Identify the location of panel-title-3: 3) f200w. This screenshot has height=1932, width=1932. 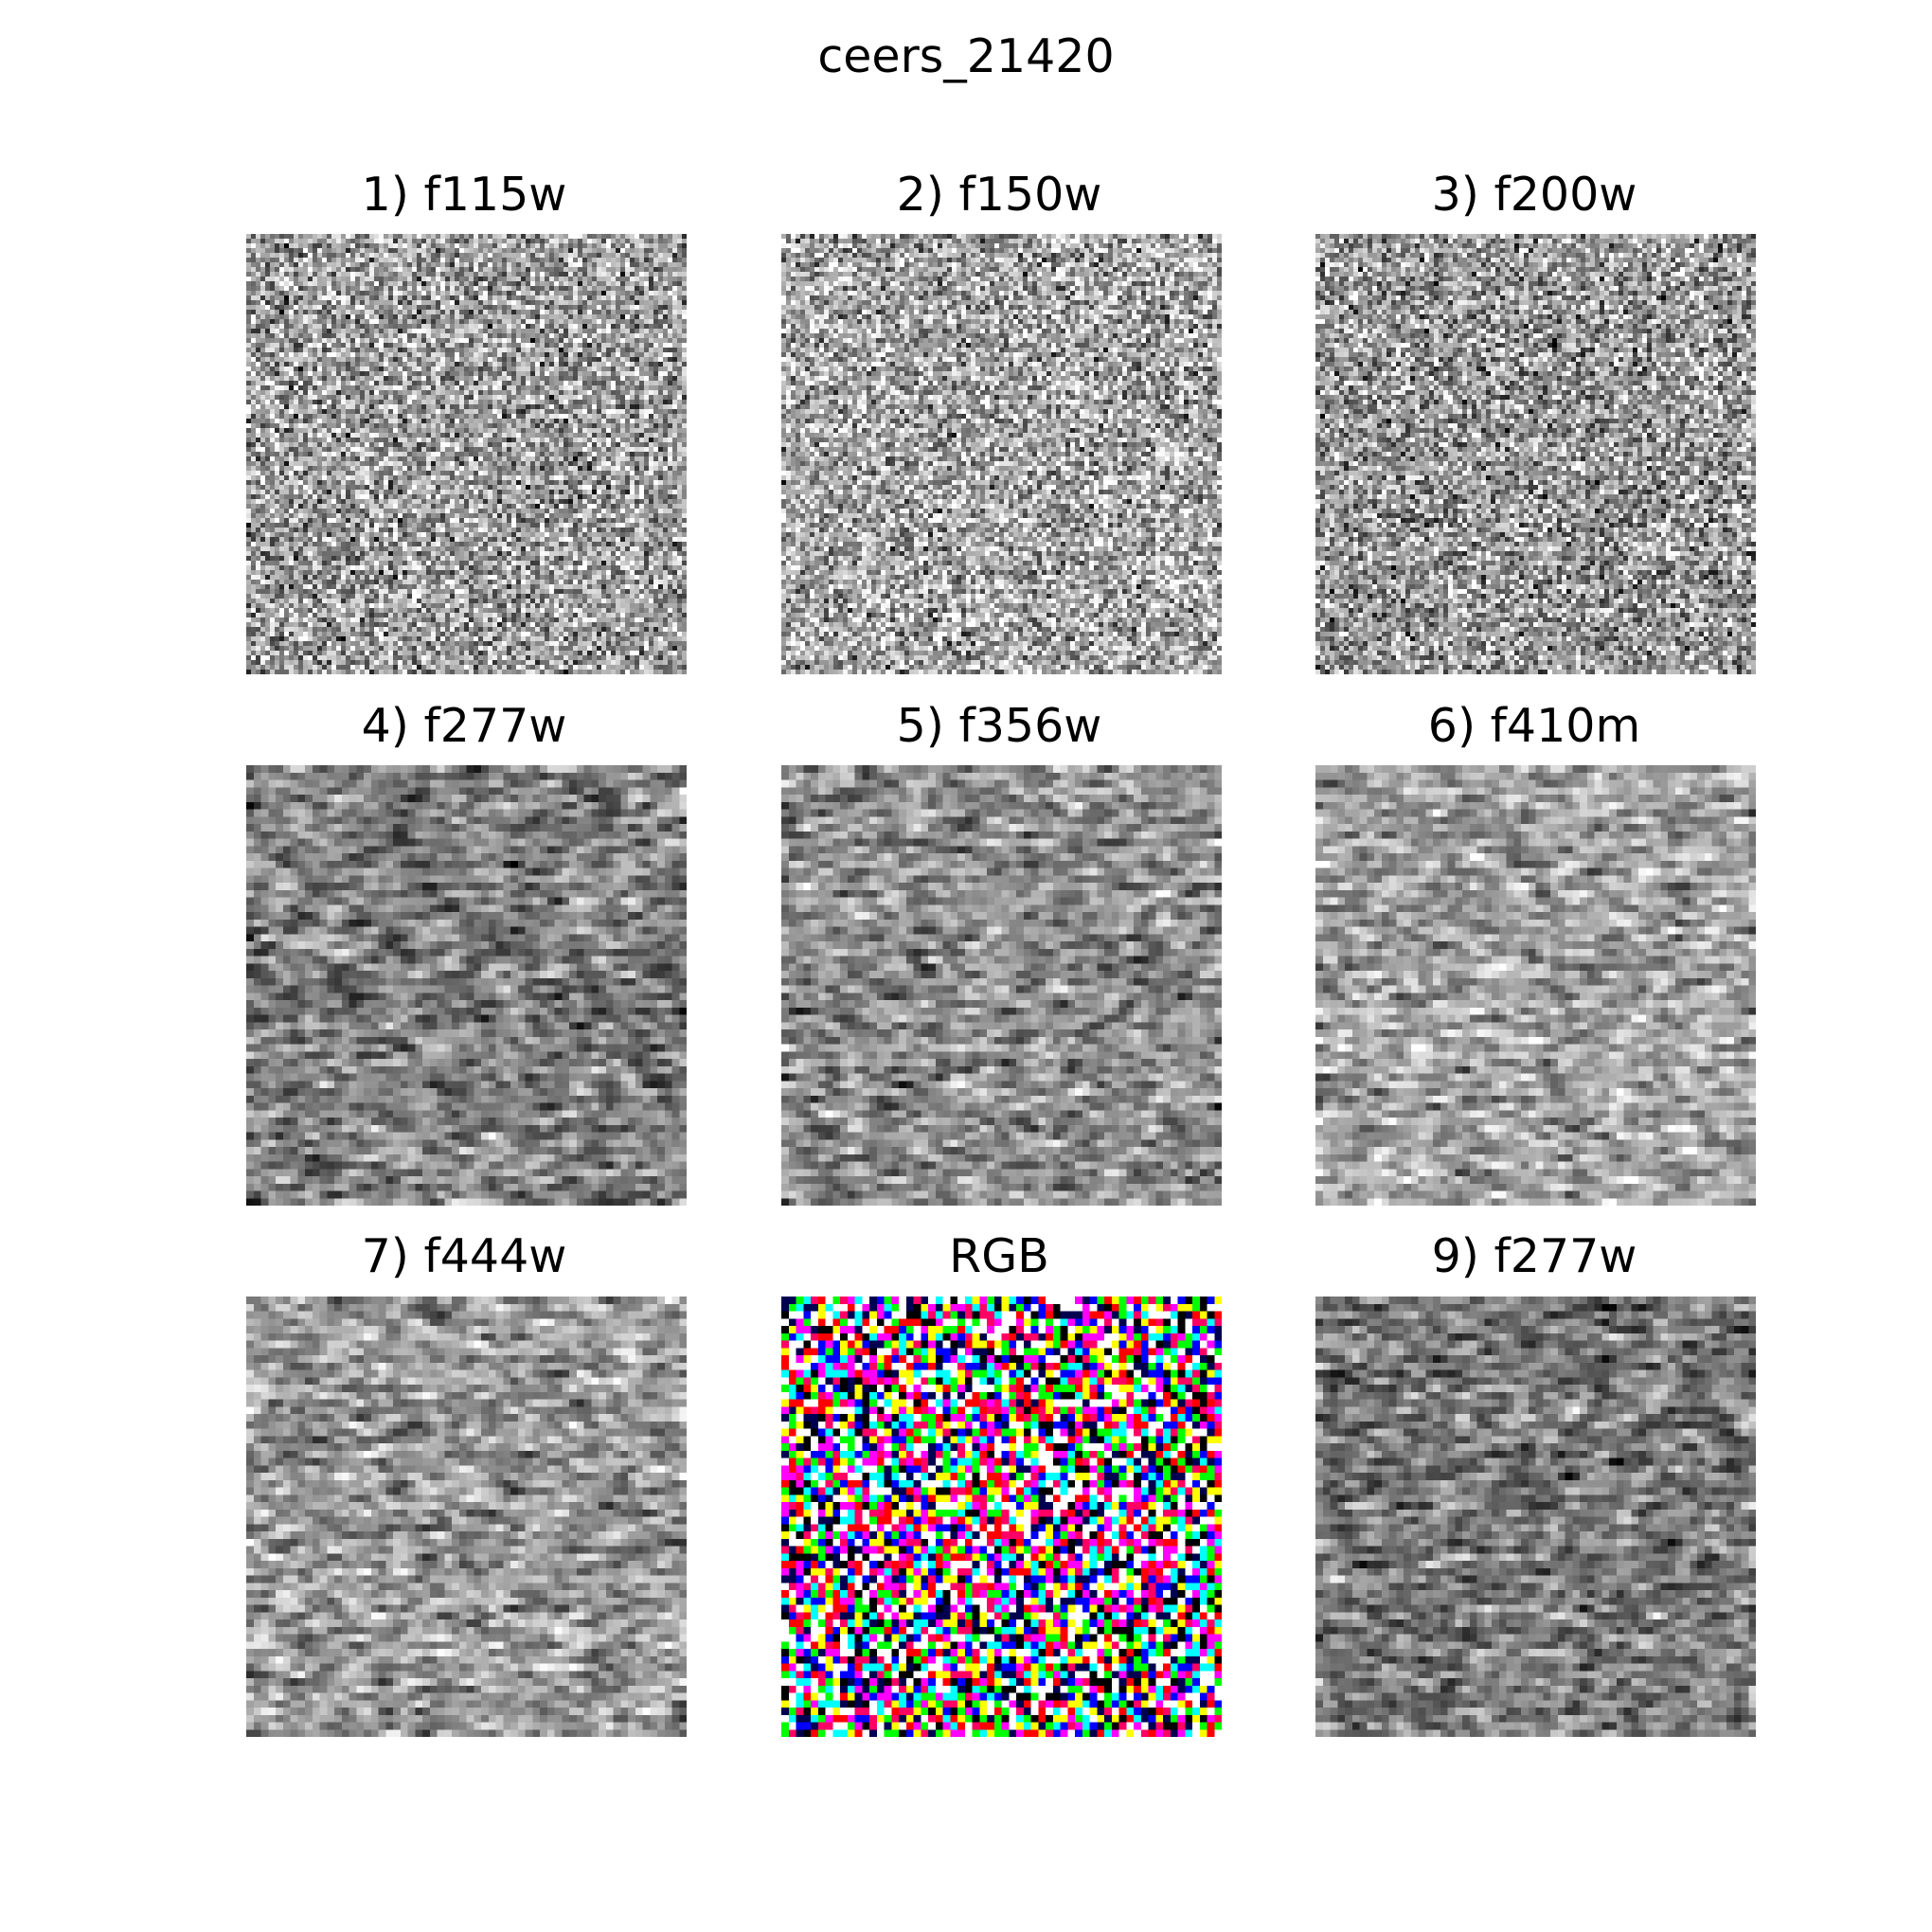
(1534, 195).